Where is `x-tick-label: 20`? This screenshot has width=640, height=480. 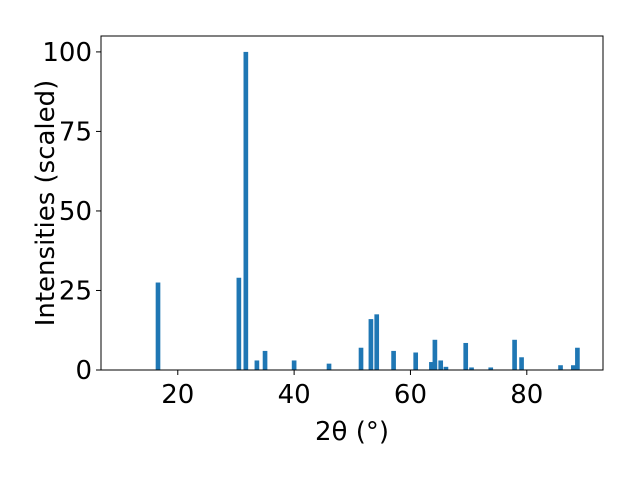
x-tick-label: 20 is located at coordinates (177, 395).